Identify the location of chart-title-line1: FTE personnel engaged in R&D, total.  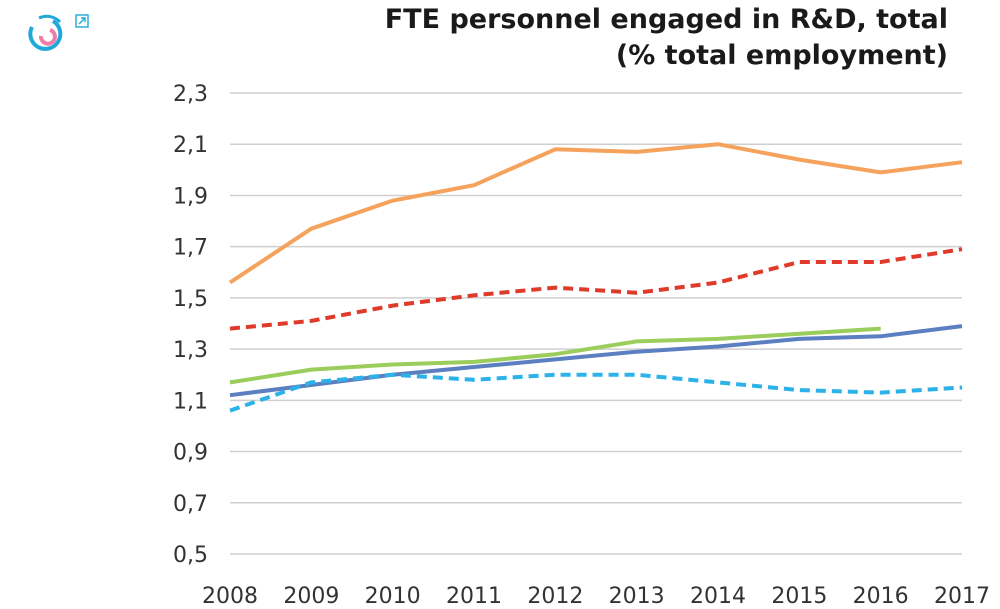
(666, 19).